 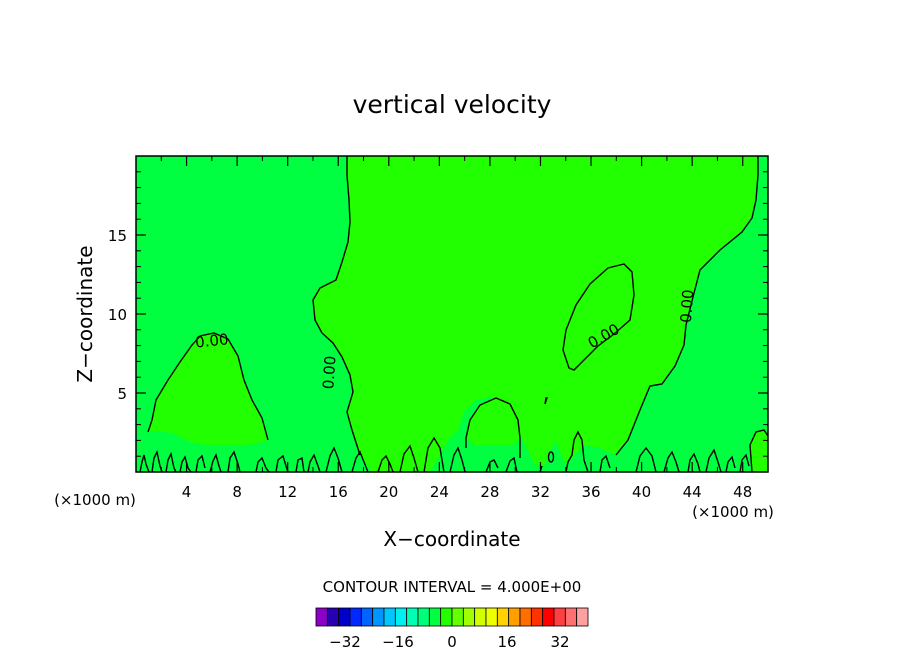 I want to click on x-tick-label: 32, so click(x=540, y=492).